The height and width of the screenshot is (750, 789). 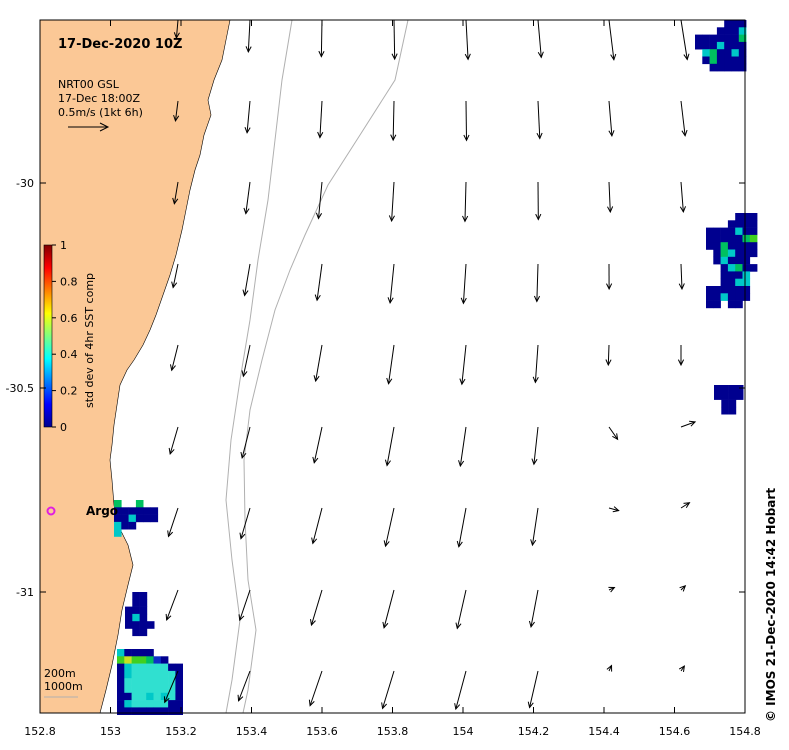 I want to click on x-tick-label: 154.6, so click(x=675, y=731).